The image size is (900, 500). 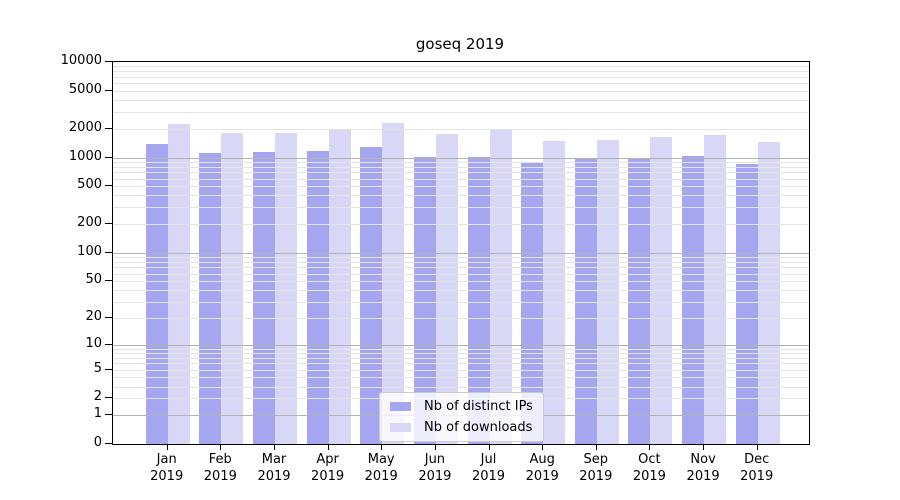 What do you see at coordinates (85, 127) in the screenshot?
I see `y-axis-tick-label: 2000` at bounding box center [85, 127].